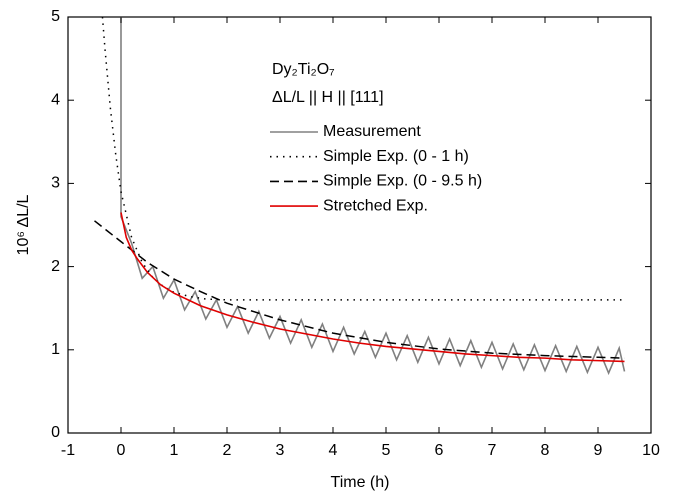  I want to click on x-tick-label: -1, so click(68, 450).